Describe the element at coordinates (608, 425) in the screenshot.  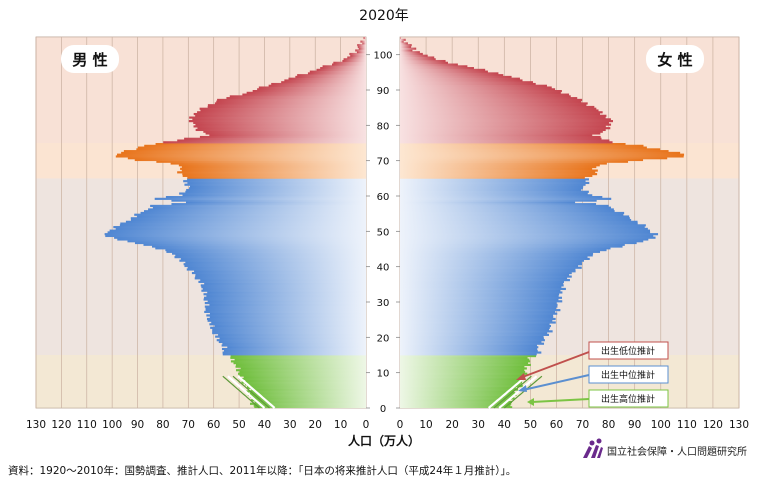
I see `x-tick-label-right: 80` at that location.